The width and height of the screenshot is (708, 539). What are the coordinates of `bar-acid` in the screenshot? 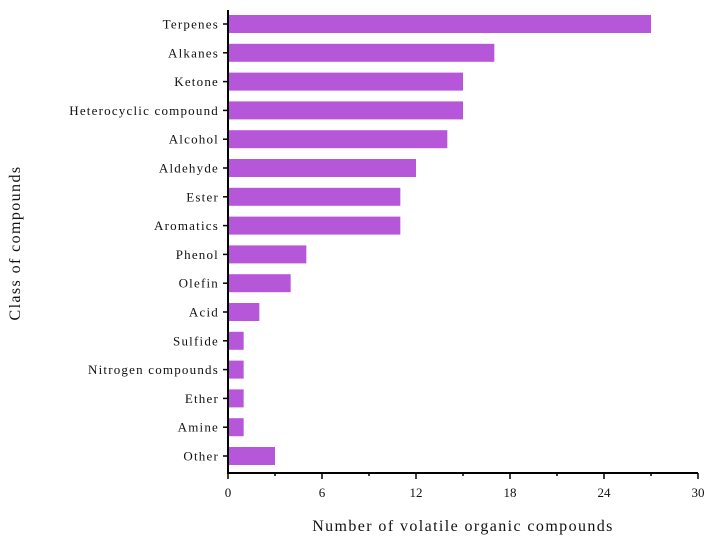 It's located at (244, 312).